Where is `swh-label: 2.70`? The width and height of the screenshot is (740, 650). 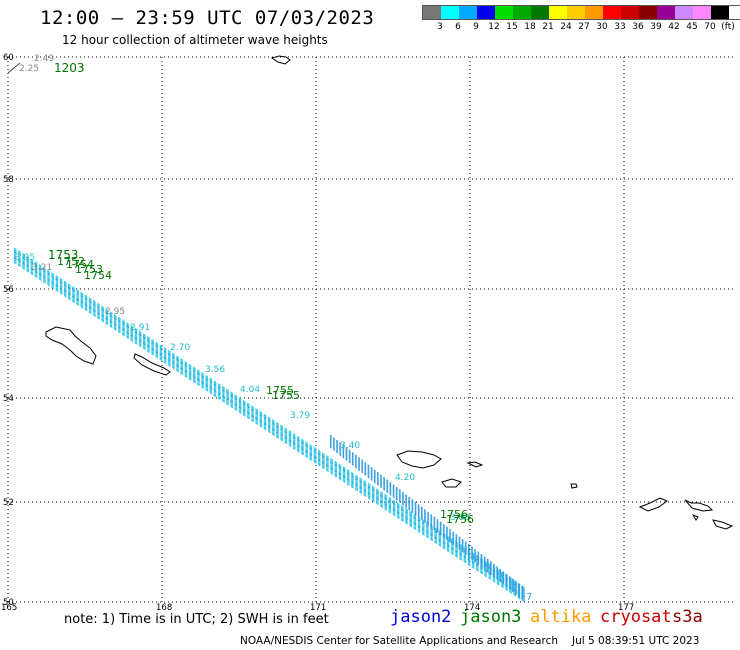 swh-label: 2.70 is located at coordinates (180, 348).